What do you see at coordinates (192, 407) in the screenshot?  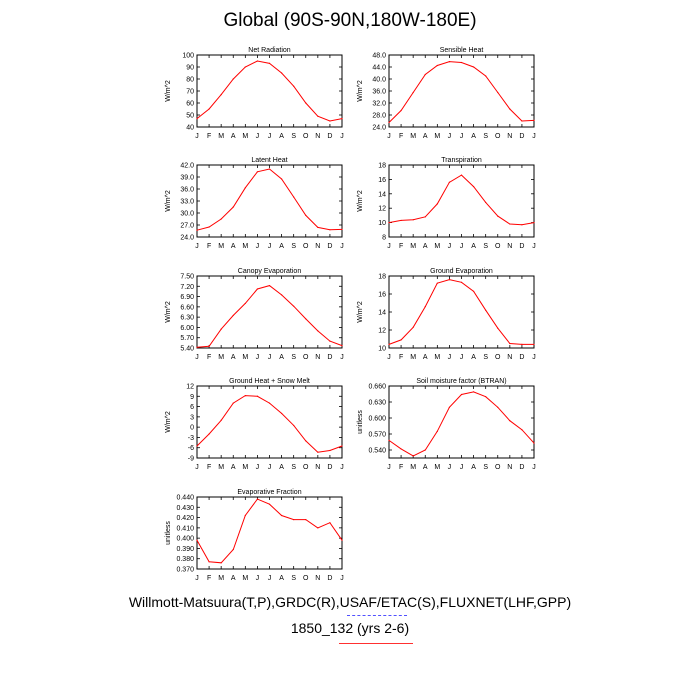 I see `y-tick-label: 6` at bounding box center [192, 407].